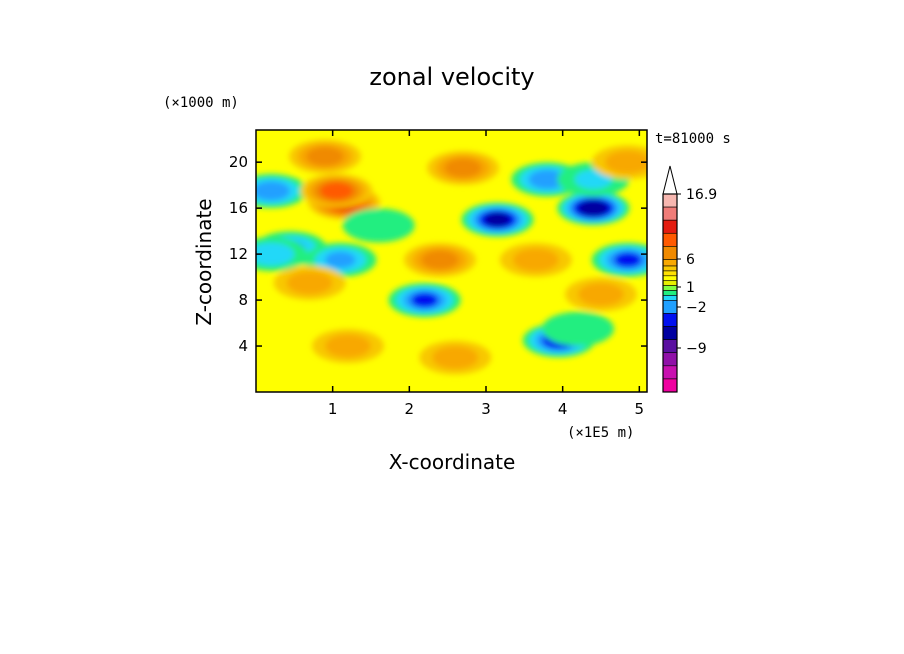  What do you see at coordinates (640, 409) in the screenshot?
I see `x-tick-label: 5` at bounding box center [640, 409].